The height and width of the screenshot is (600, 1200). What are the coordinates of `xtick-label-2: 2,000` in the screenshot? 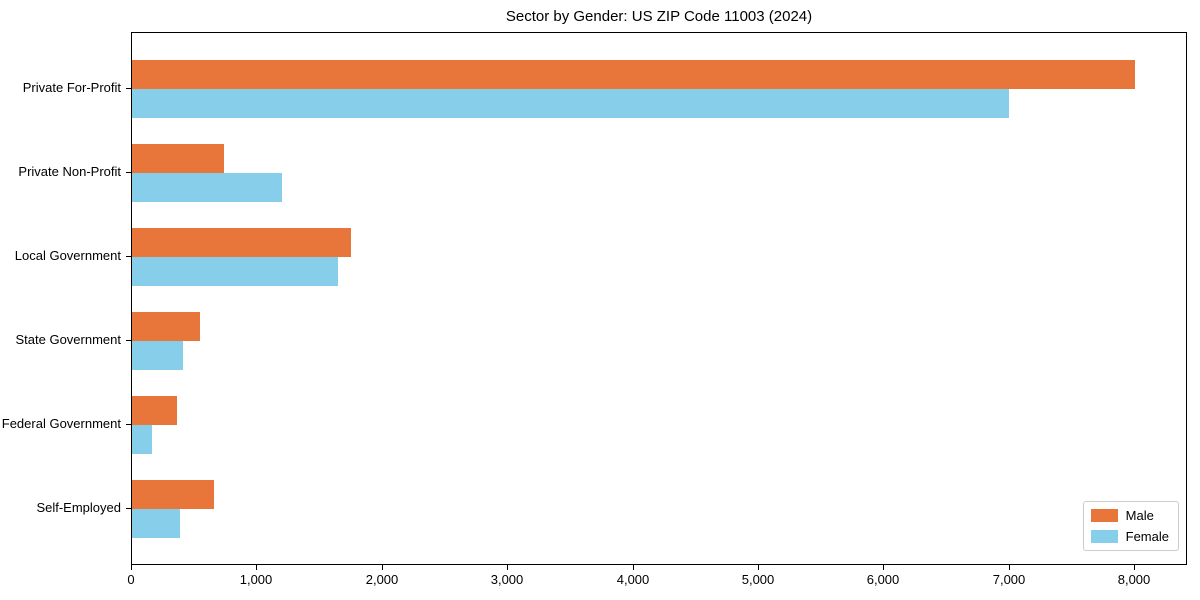 It's located at (382, 579).